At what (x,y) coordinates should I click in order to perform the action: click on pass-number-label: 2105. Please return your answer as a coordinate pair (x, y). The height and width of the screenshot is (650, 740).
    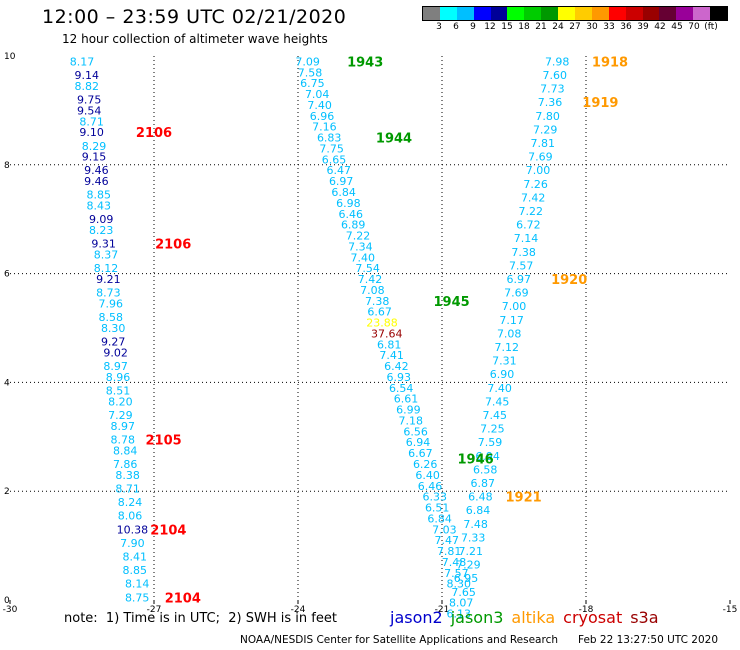
    Looking at the image, I should click on (164, 441).